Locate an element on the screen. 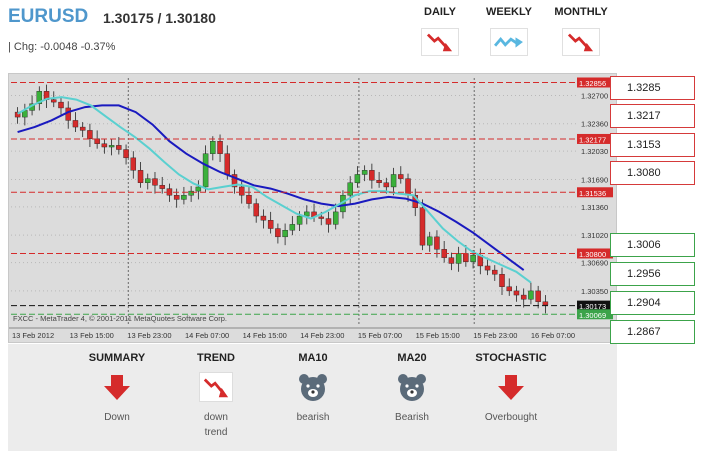 The width and height of the screenshot is (704, 458). y-tick-label: 1.30690 is located at coordinates (594, 263).